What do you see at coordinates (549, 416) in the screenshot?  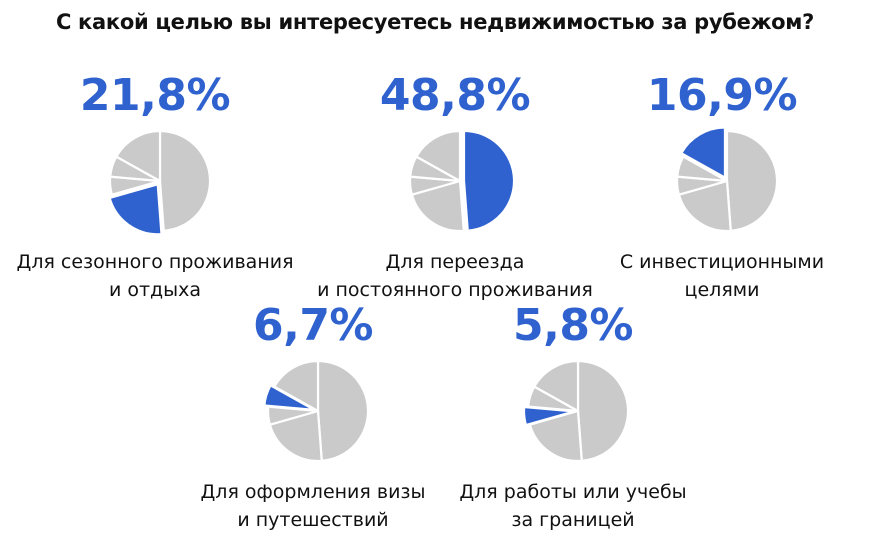 I see `slice-work-study-highlighted` at bounding box center [549, 416].